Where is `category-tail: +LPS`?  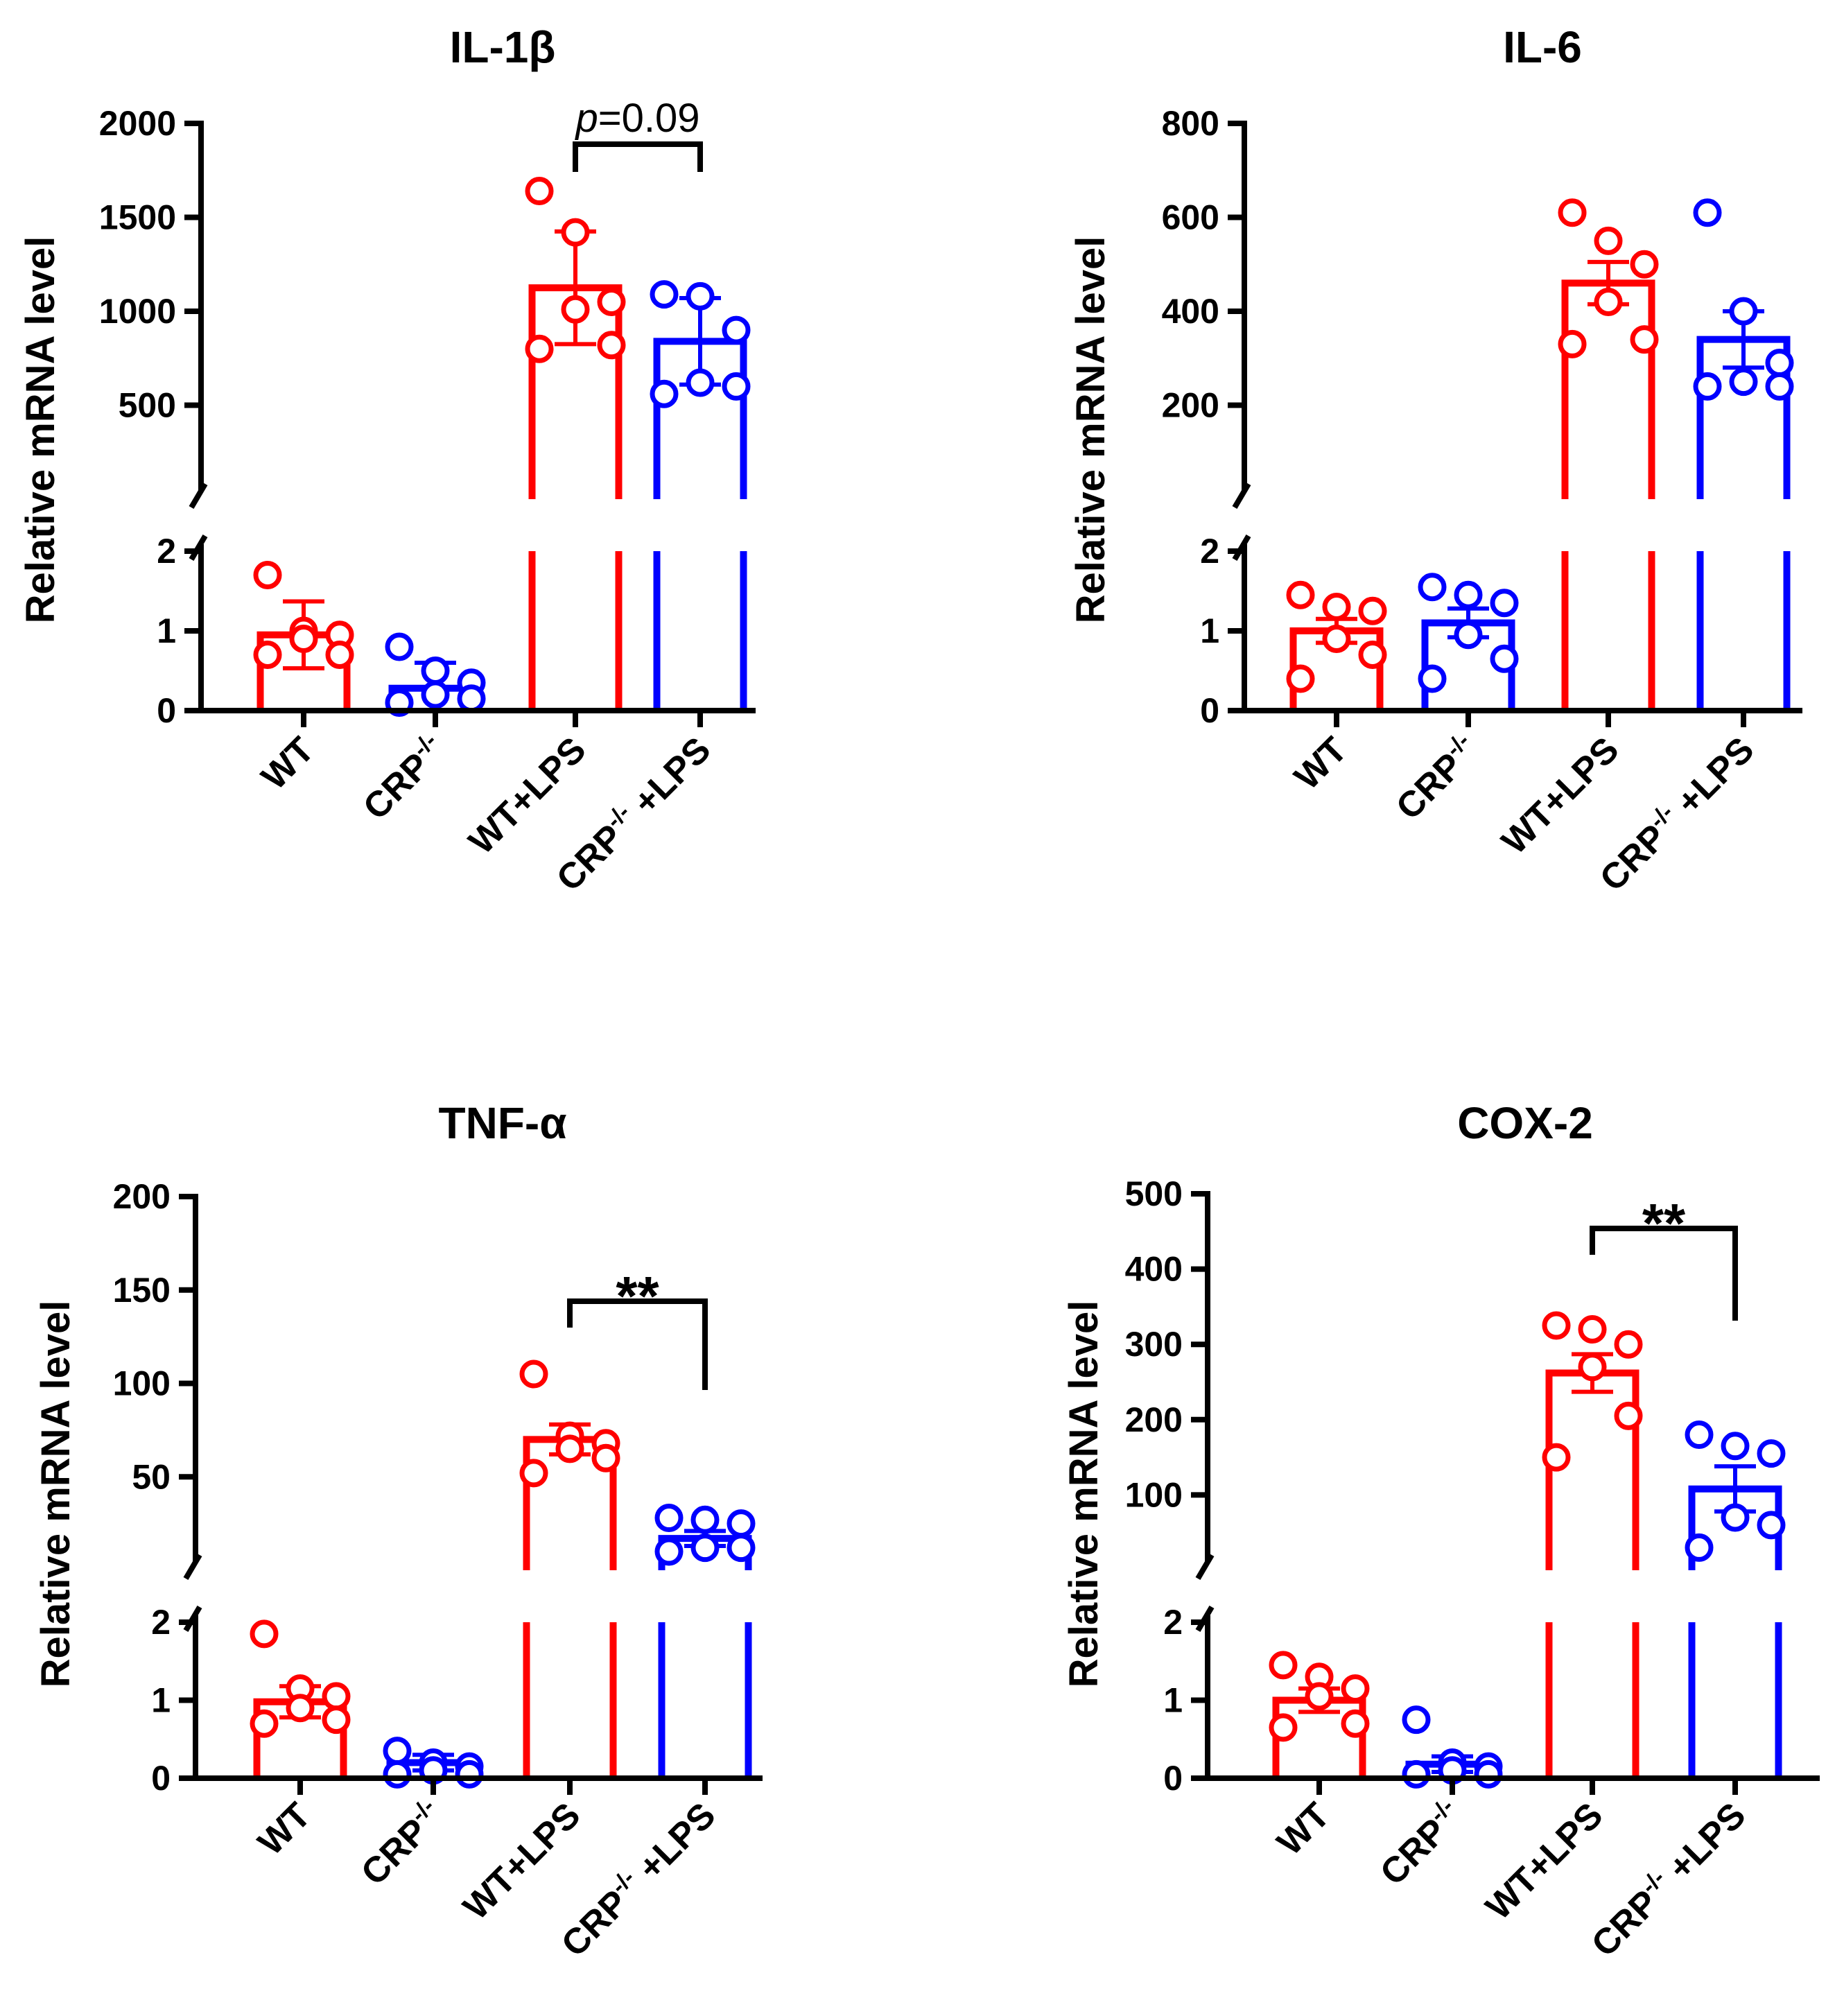
category-tail: +LPS is located at coordinates (1703, 1845).